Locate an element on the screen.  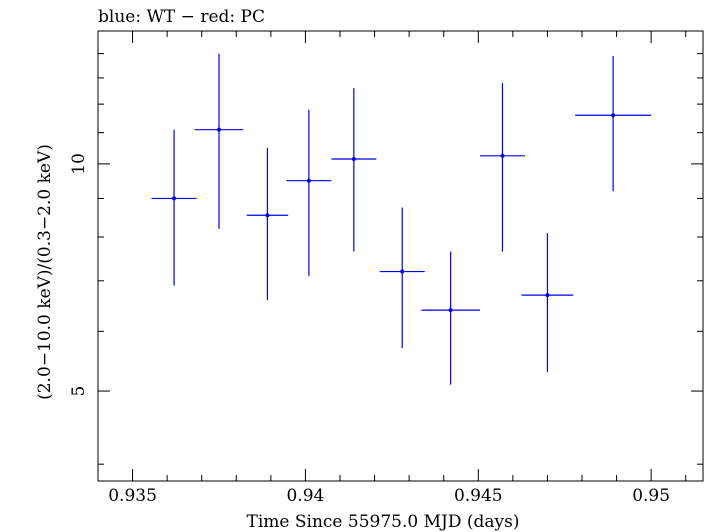
chart-title: blue: WT − red: PC is located at coordinates (181, 17).